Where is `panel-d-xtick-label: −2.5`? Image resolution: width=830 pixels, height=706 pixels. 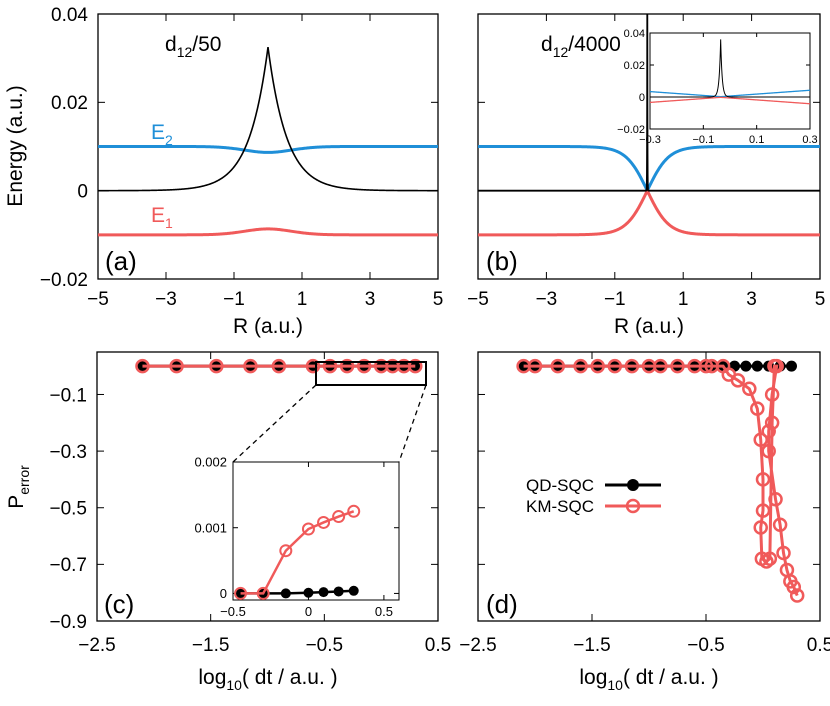
panel-d-xtick-label: −2.5 is located at coordinates (478, 645).